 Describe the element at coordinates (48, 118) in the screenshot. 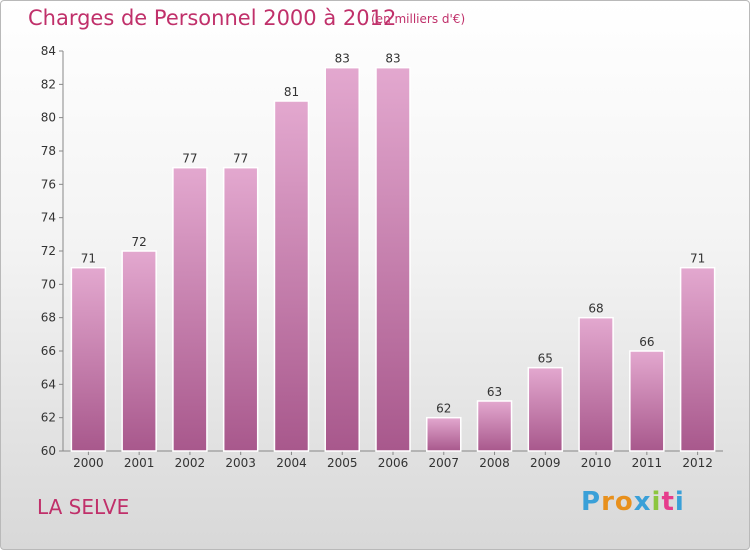

I see `y-tick-label: 80` at that location.